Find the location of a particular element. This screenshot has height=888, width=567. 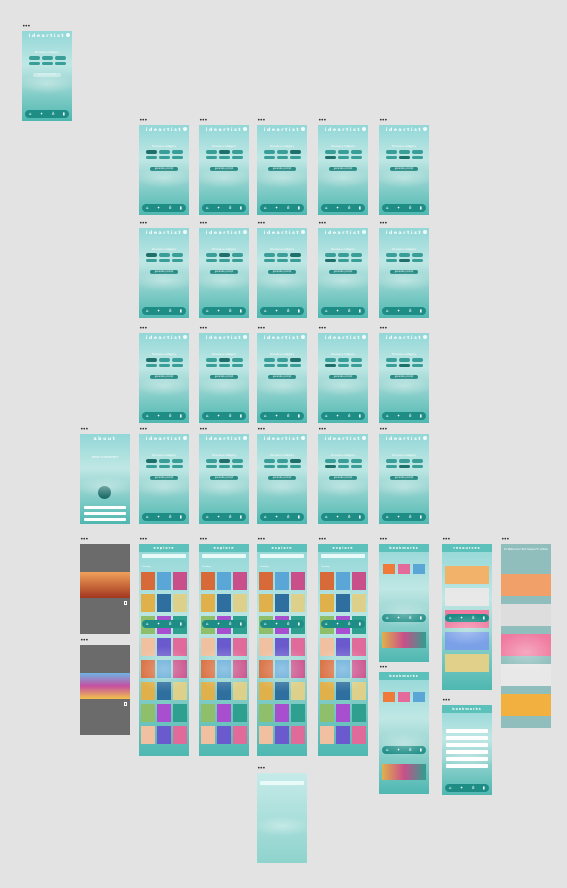

bookmark-list-row is located at coordinates (467, 738).